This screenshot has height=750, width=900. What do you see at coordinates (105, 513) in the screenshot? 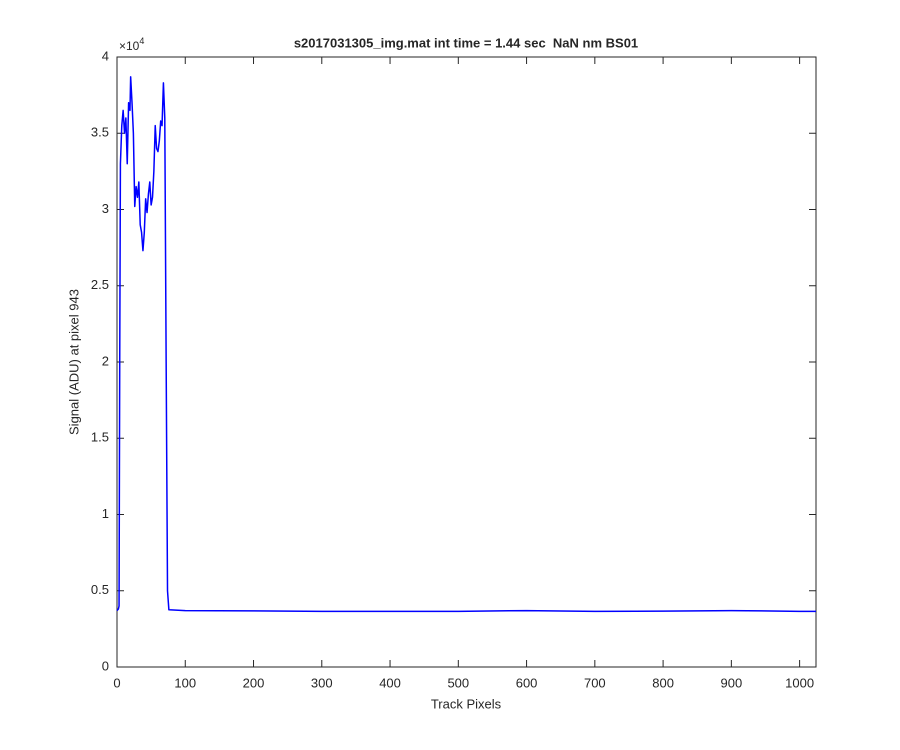
I see `y-tick-label: 1` at bounding box center [105, 513].